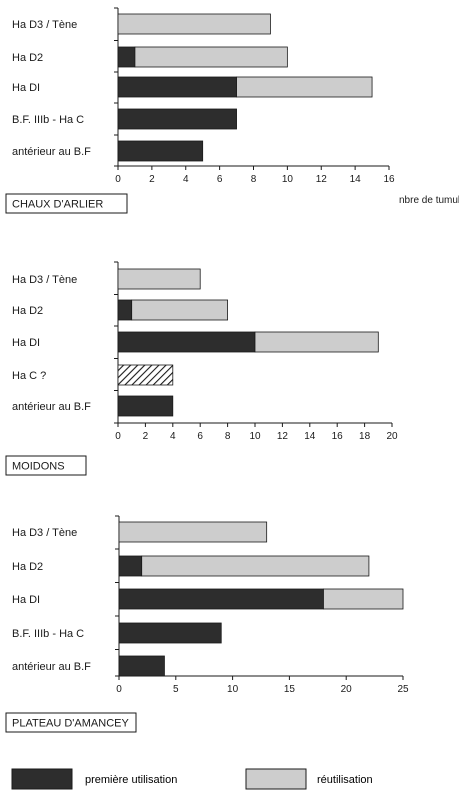 This screenshot has height=792, width=459. I want to click on legend: première utilisation réutilisation, so click(192, 779).